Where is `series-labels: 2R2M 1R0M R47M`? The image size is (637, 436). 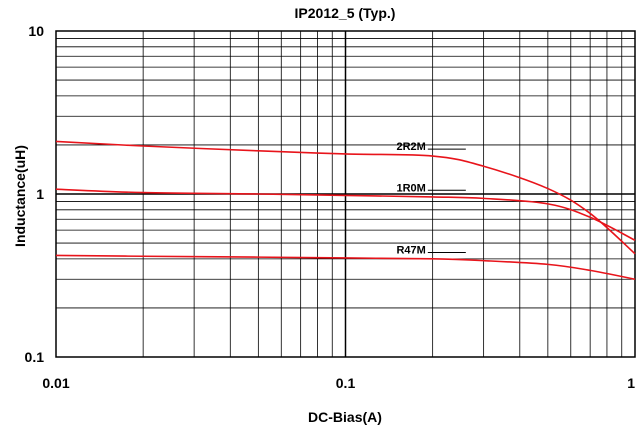
series-labels: 2R2M 1R0M R47M is located at coordinates (431, 198).